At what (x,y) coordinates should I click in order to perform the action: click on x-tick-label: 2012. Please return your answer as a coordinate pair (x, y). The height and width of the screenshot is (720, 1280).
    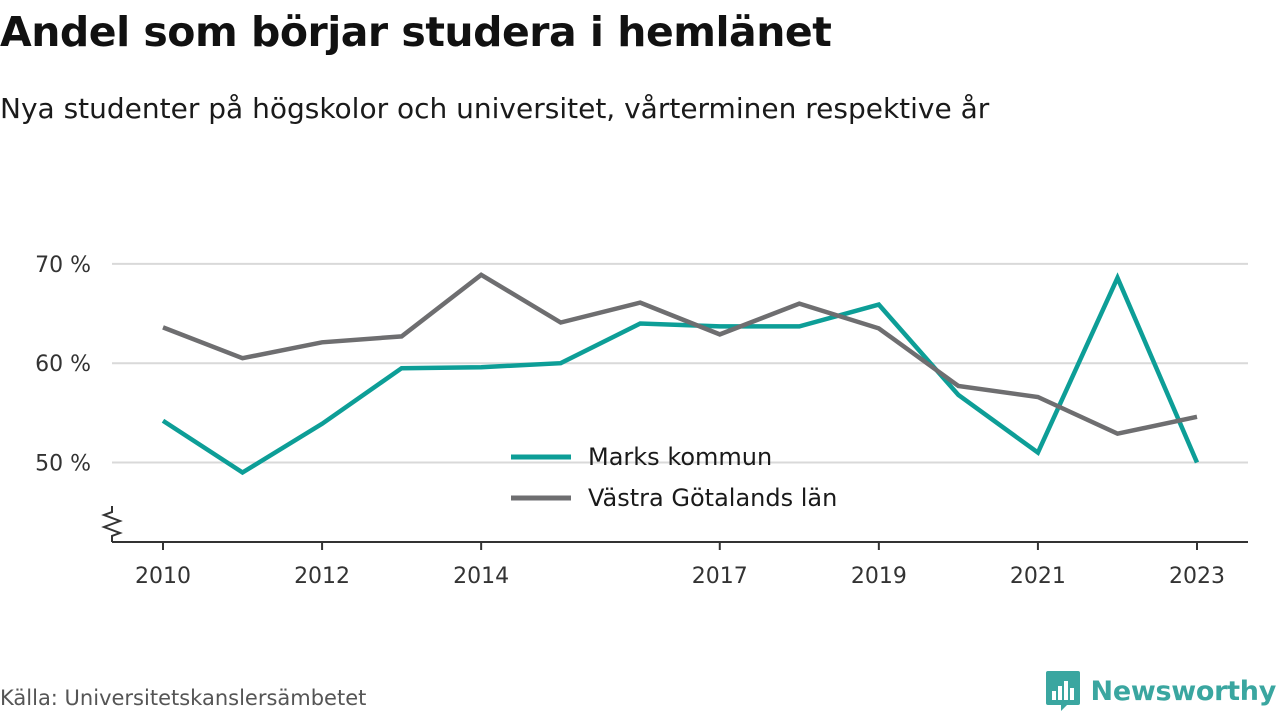
    Looking at the image, I should click on (322, 576).